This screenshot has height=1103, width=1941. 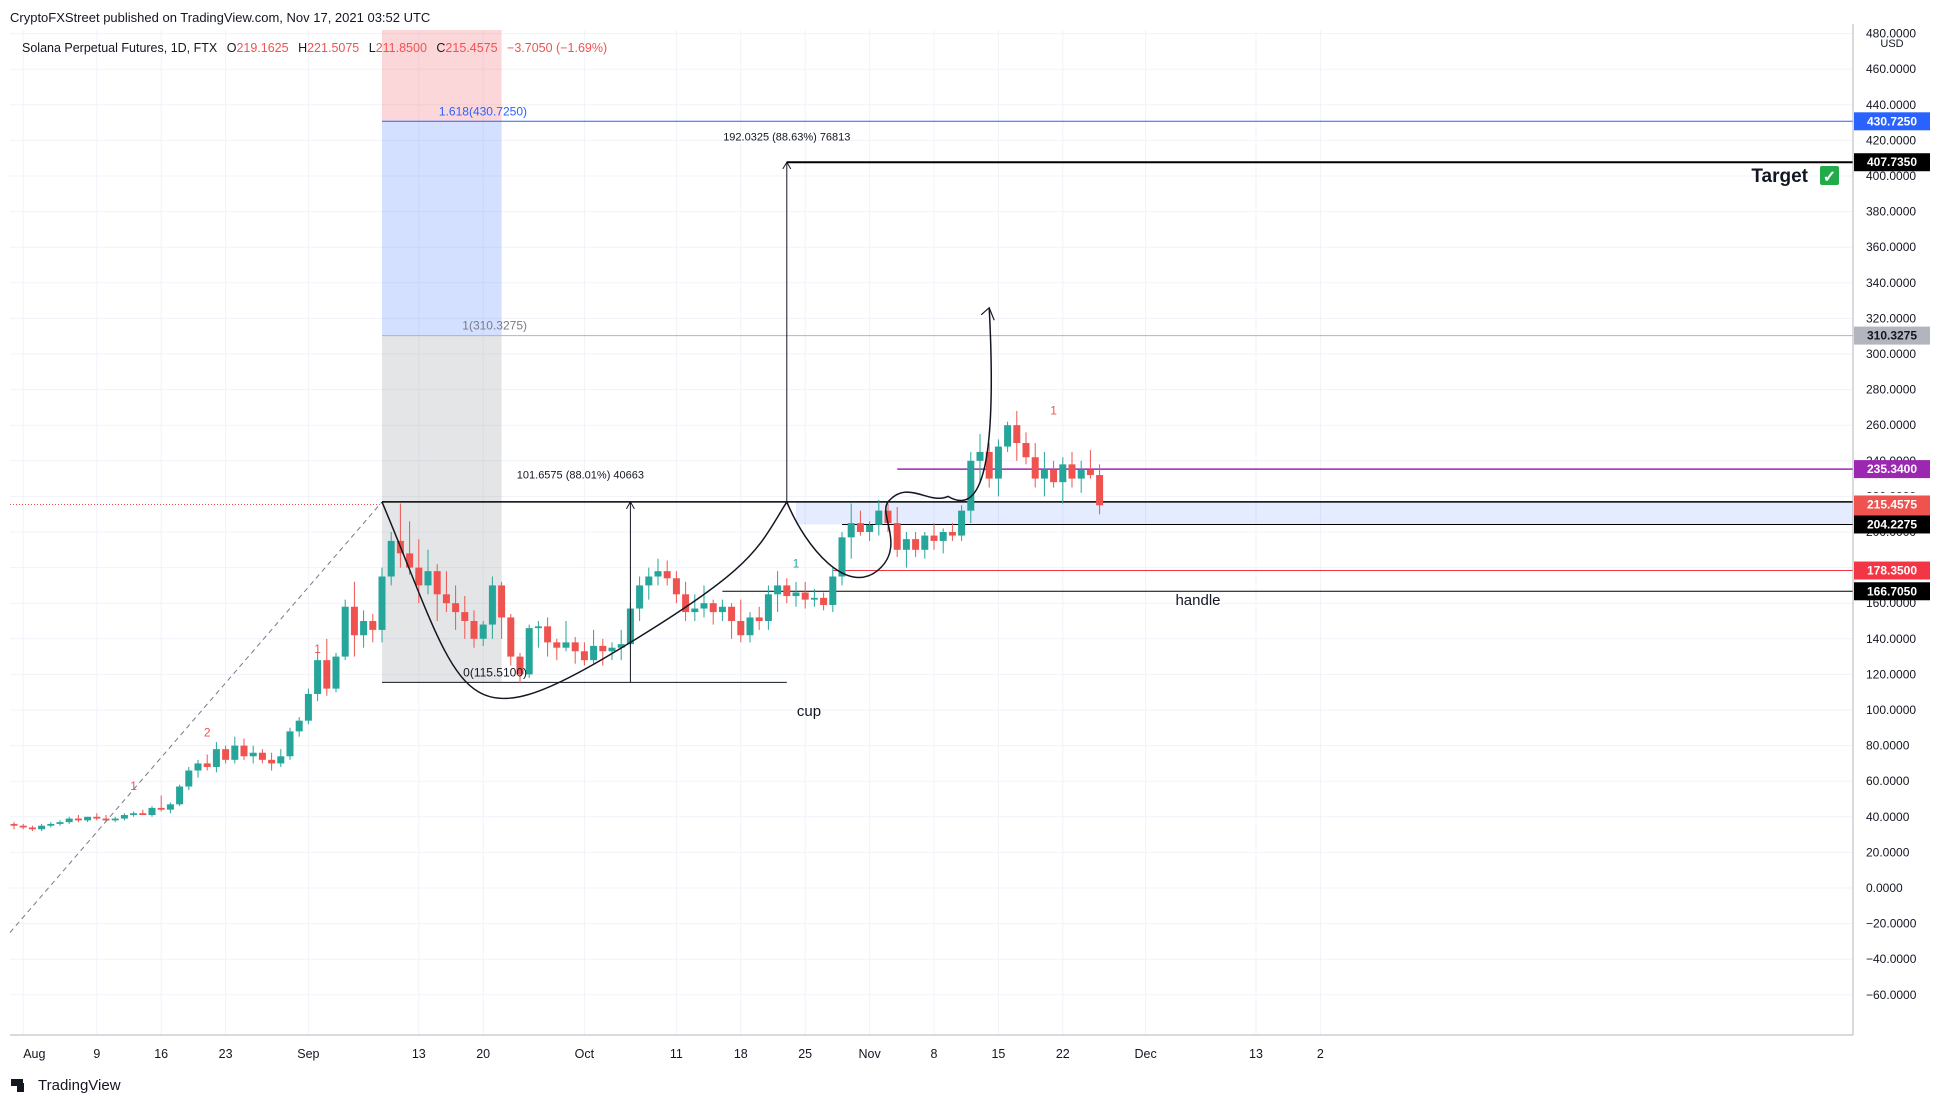 I want to click on y-tick-label: 140.0000, so click(x=1891, y=639).